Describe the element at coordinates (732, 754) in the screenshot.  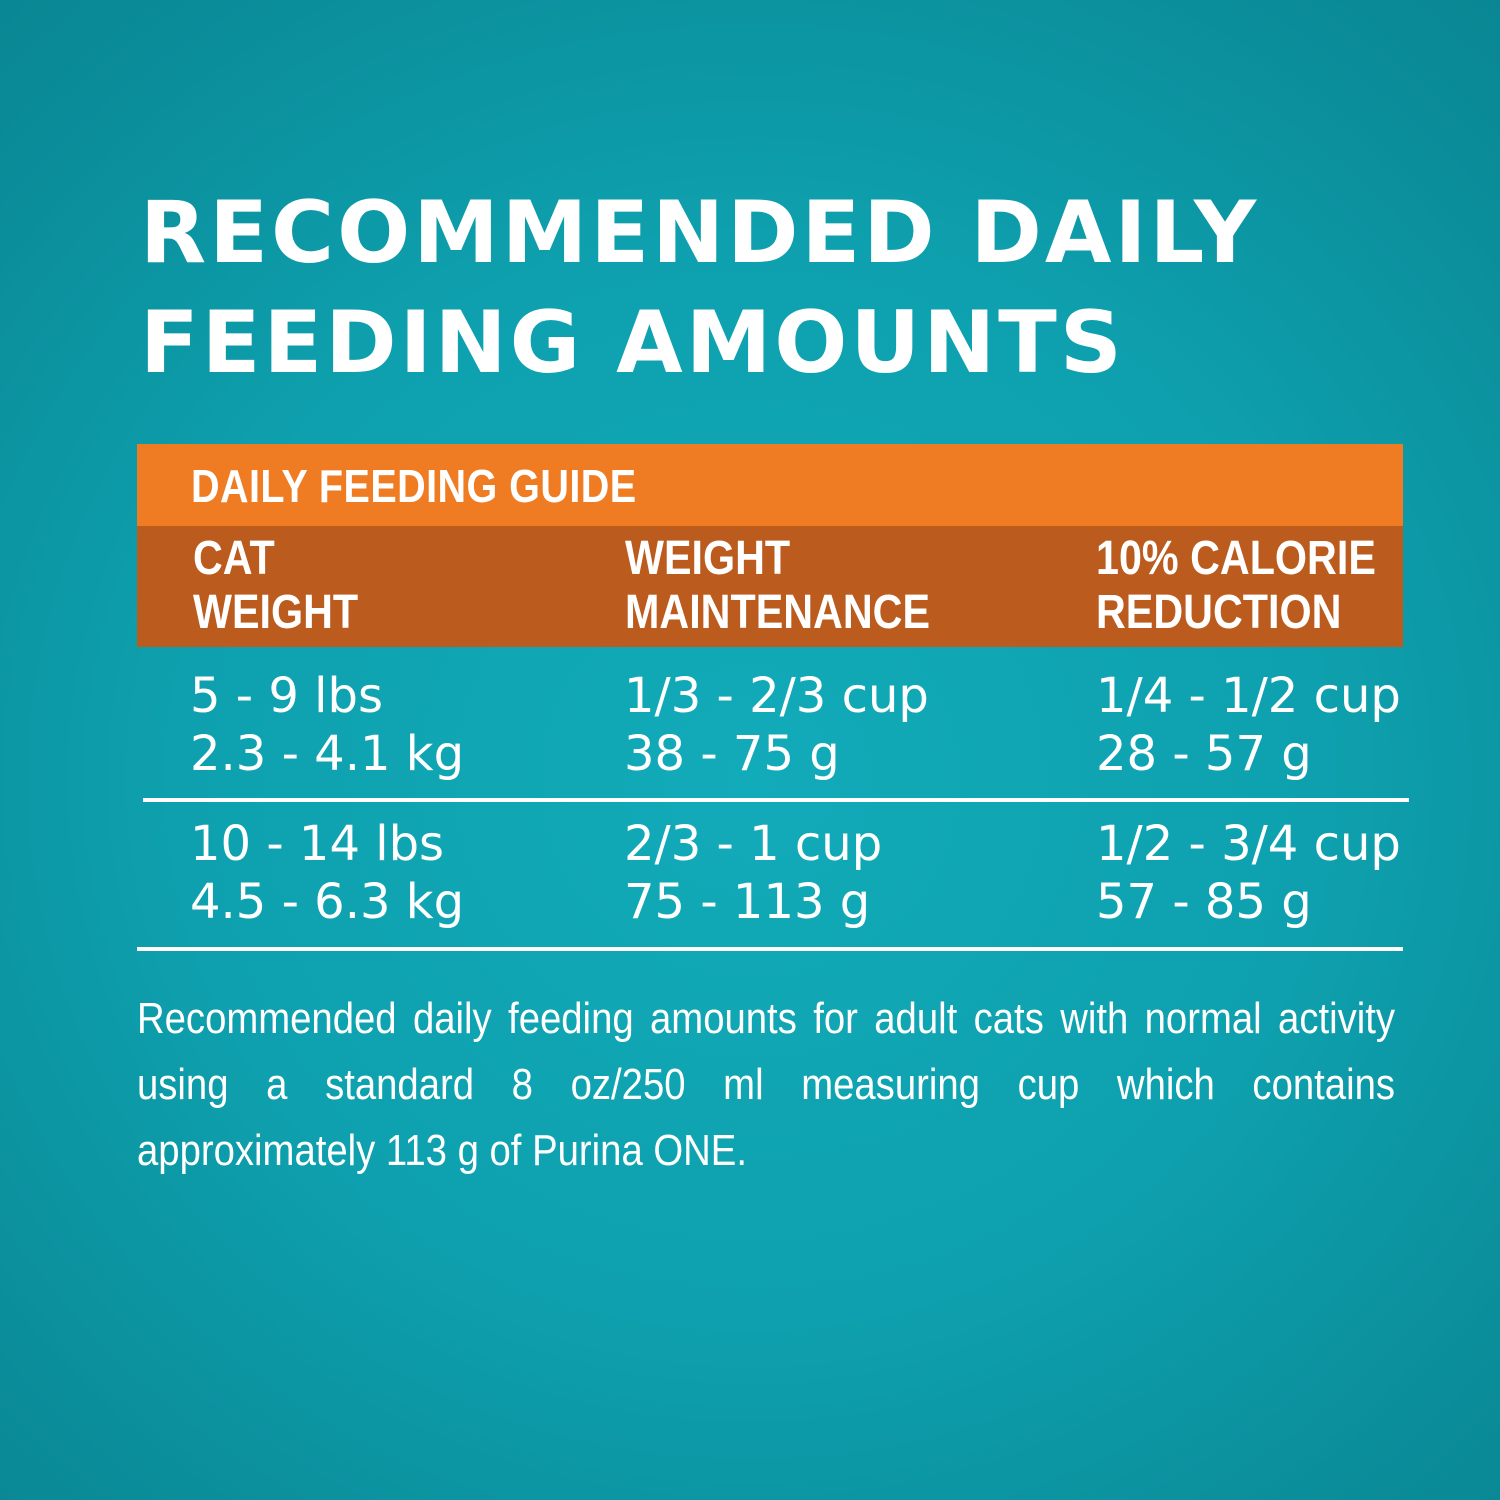
I see `maintenance-grams: 38 - 75 g` at that location.